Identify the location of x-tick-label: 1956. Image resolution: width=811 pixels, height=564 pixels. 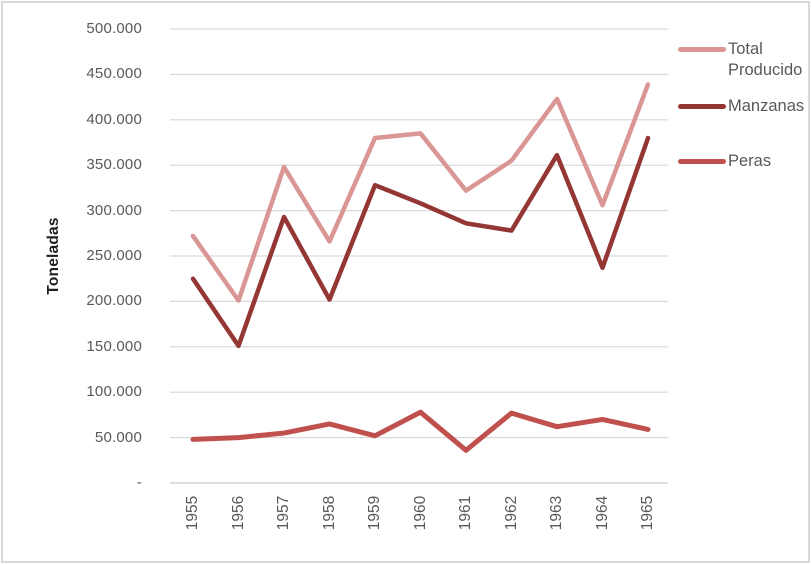
(238, 513).